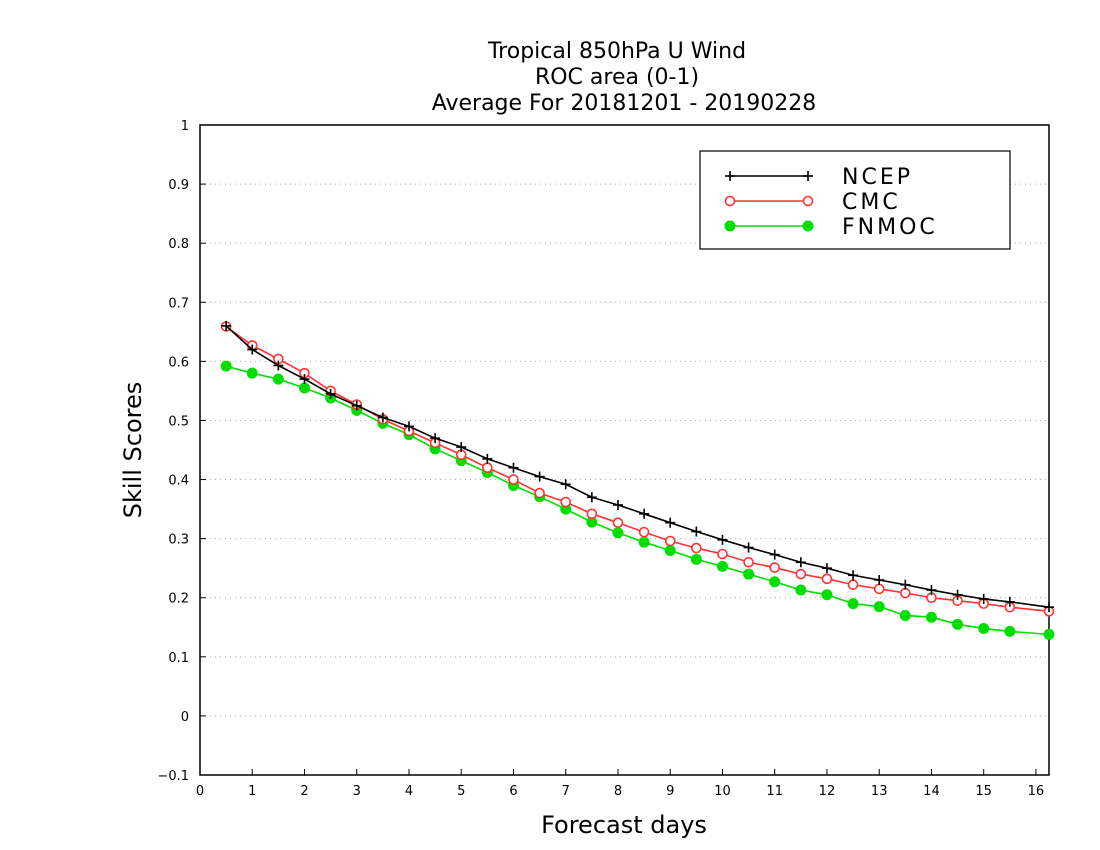  Describe the element at coordinates (178, 481) in the screenshot. I see `y-tick-label: 0.4` at that location.